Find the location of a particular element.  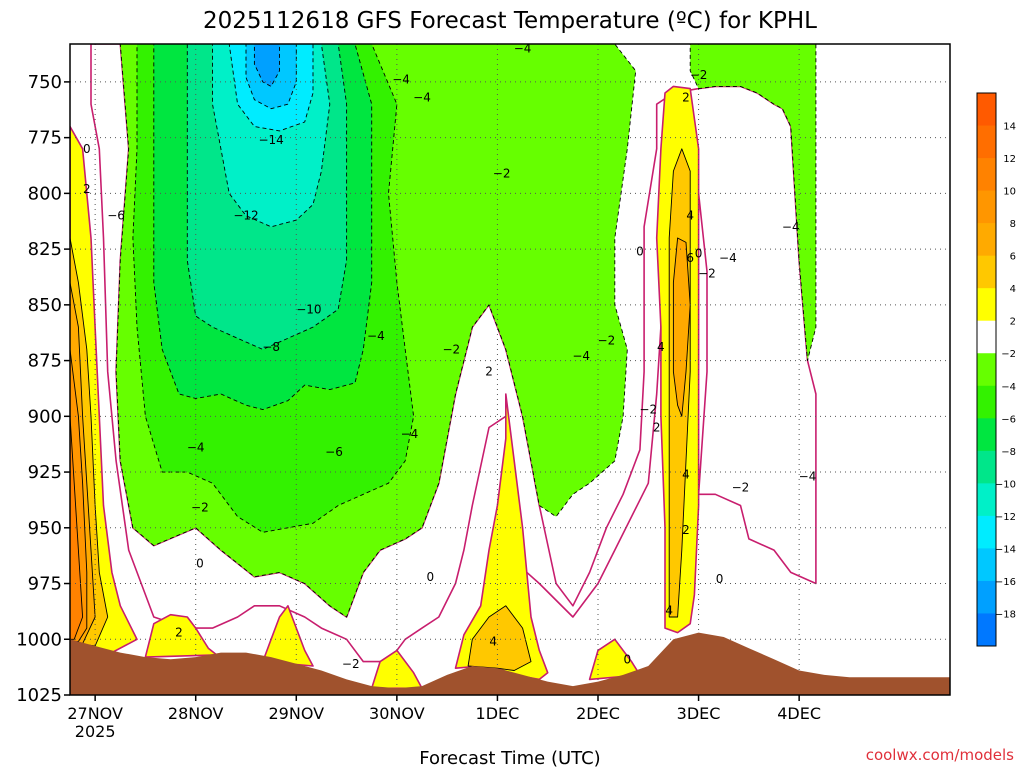

colorbar-tick-15: −18 is located at coordinates (1005, 614).